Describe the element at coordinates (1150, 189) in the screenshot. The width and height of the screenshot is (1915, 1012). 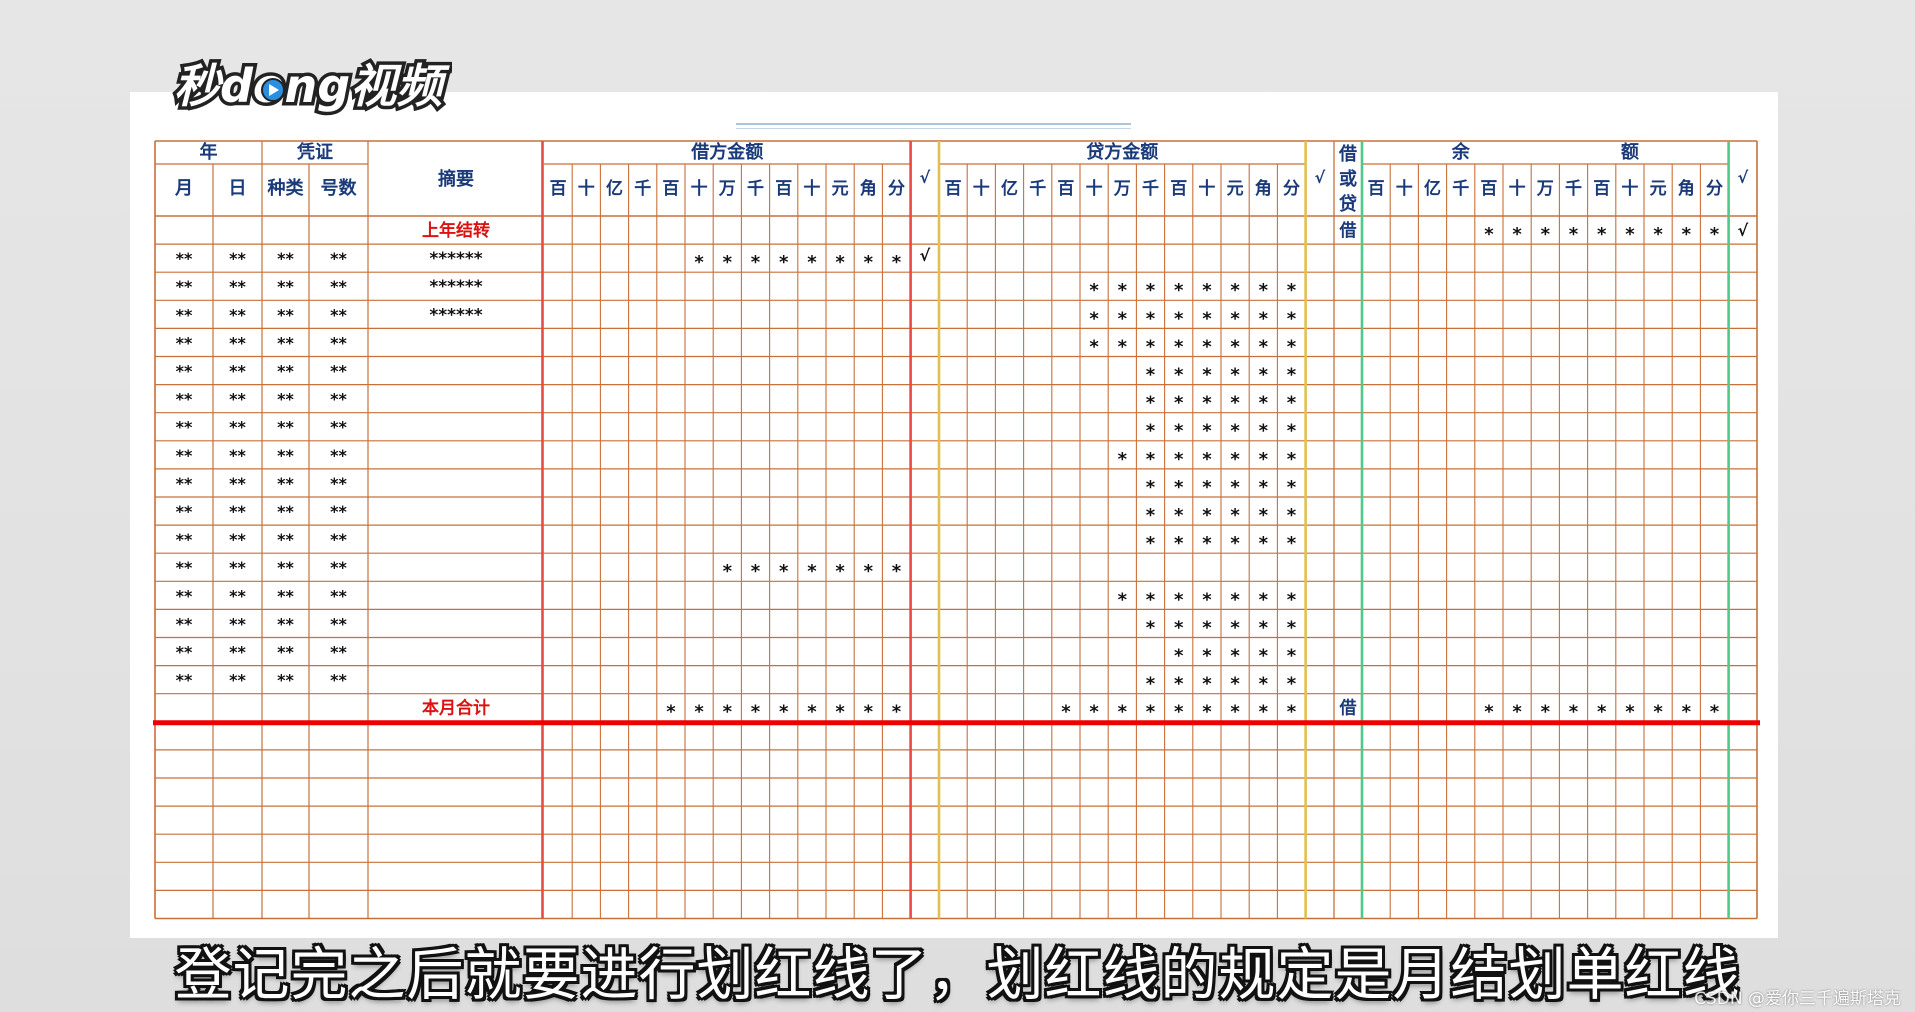
I see `digit-unit-label: 千` at that location.